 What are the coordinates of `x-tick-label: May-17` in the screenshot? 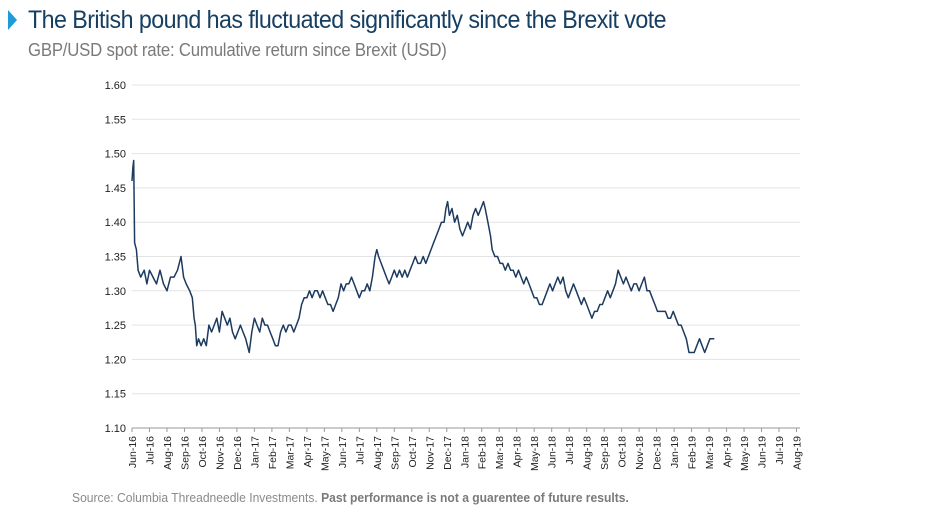 It's located at (325, 453).